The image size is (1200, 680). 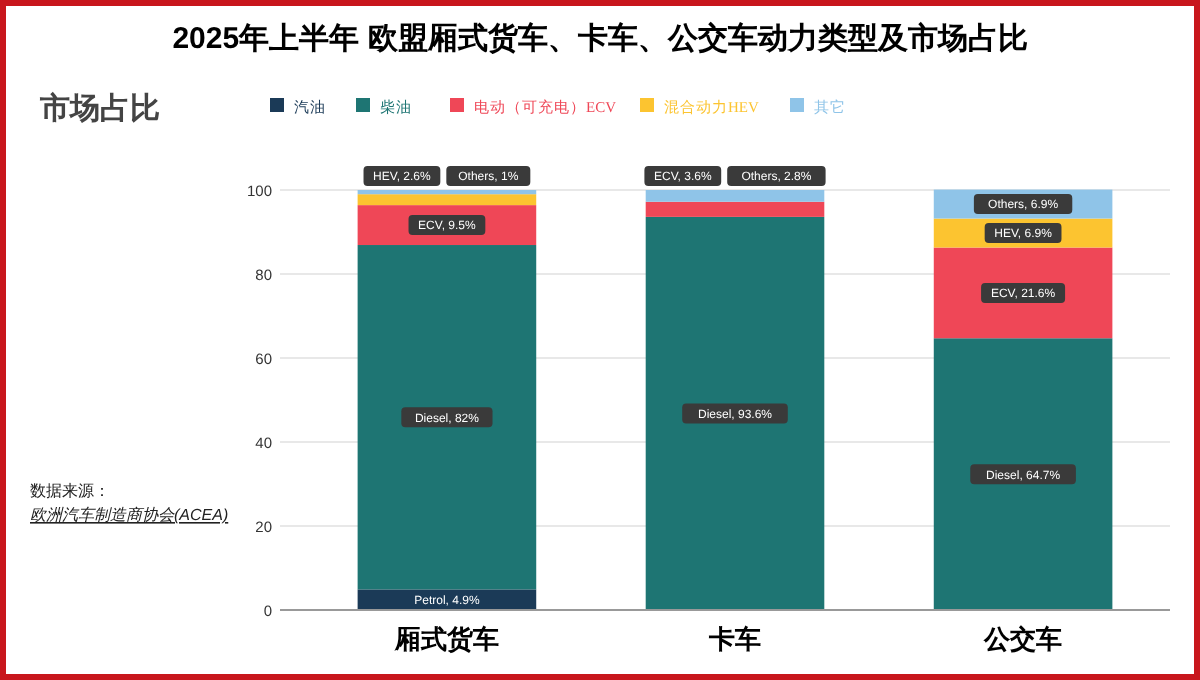 What do you see at coordinates (99, 108) in the screenshot?
I see `y-axis-title: 市场占比` at bounding box center [99, 108].